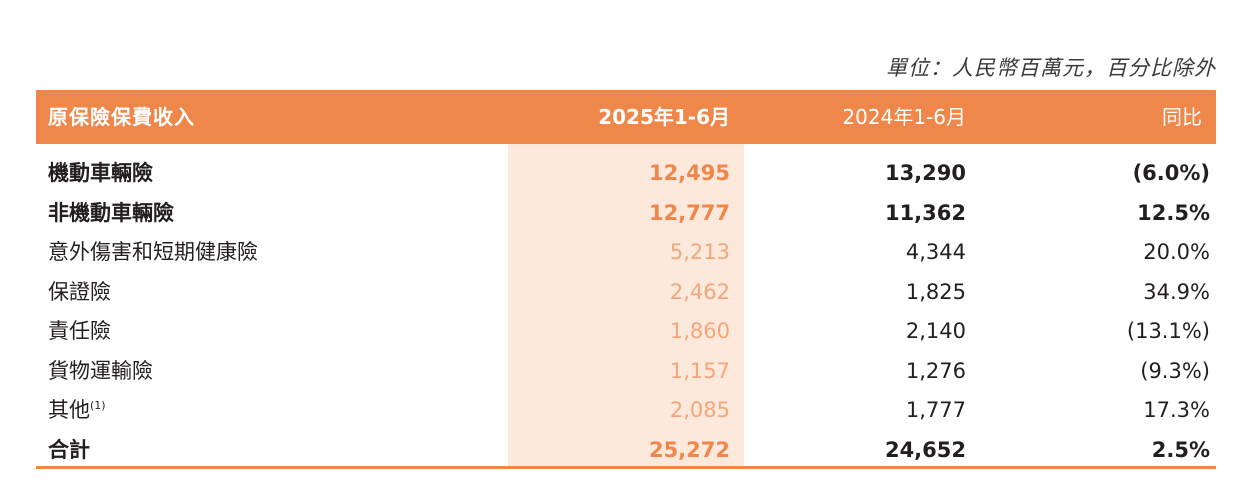  Describe the element at coordinates (699, 410) in the screenshot. I see `row-2025-value: 2,085` at that location.